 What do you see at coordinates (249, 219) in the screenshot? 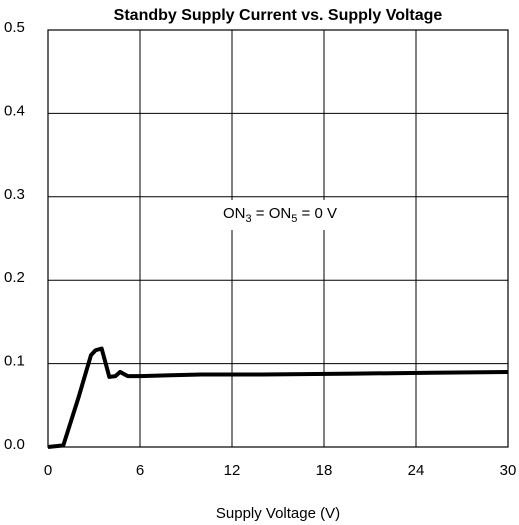
I see `annotation-part: 3` at bounding box center [249, 219].